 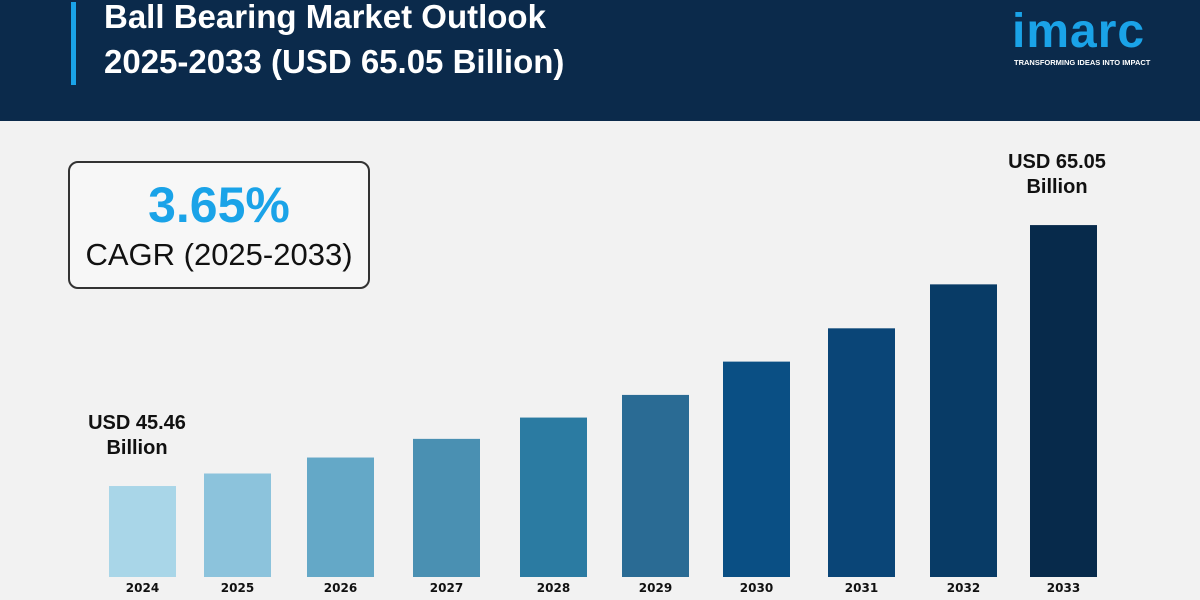 I want to click on x-tick-2027: 2027, so click(x=446, y=588).